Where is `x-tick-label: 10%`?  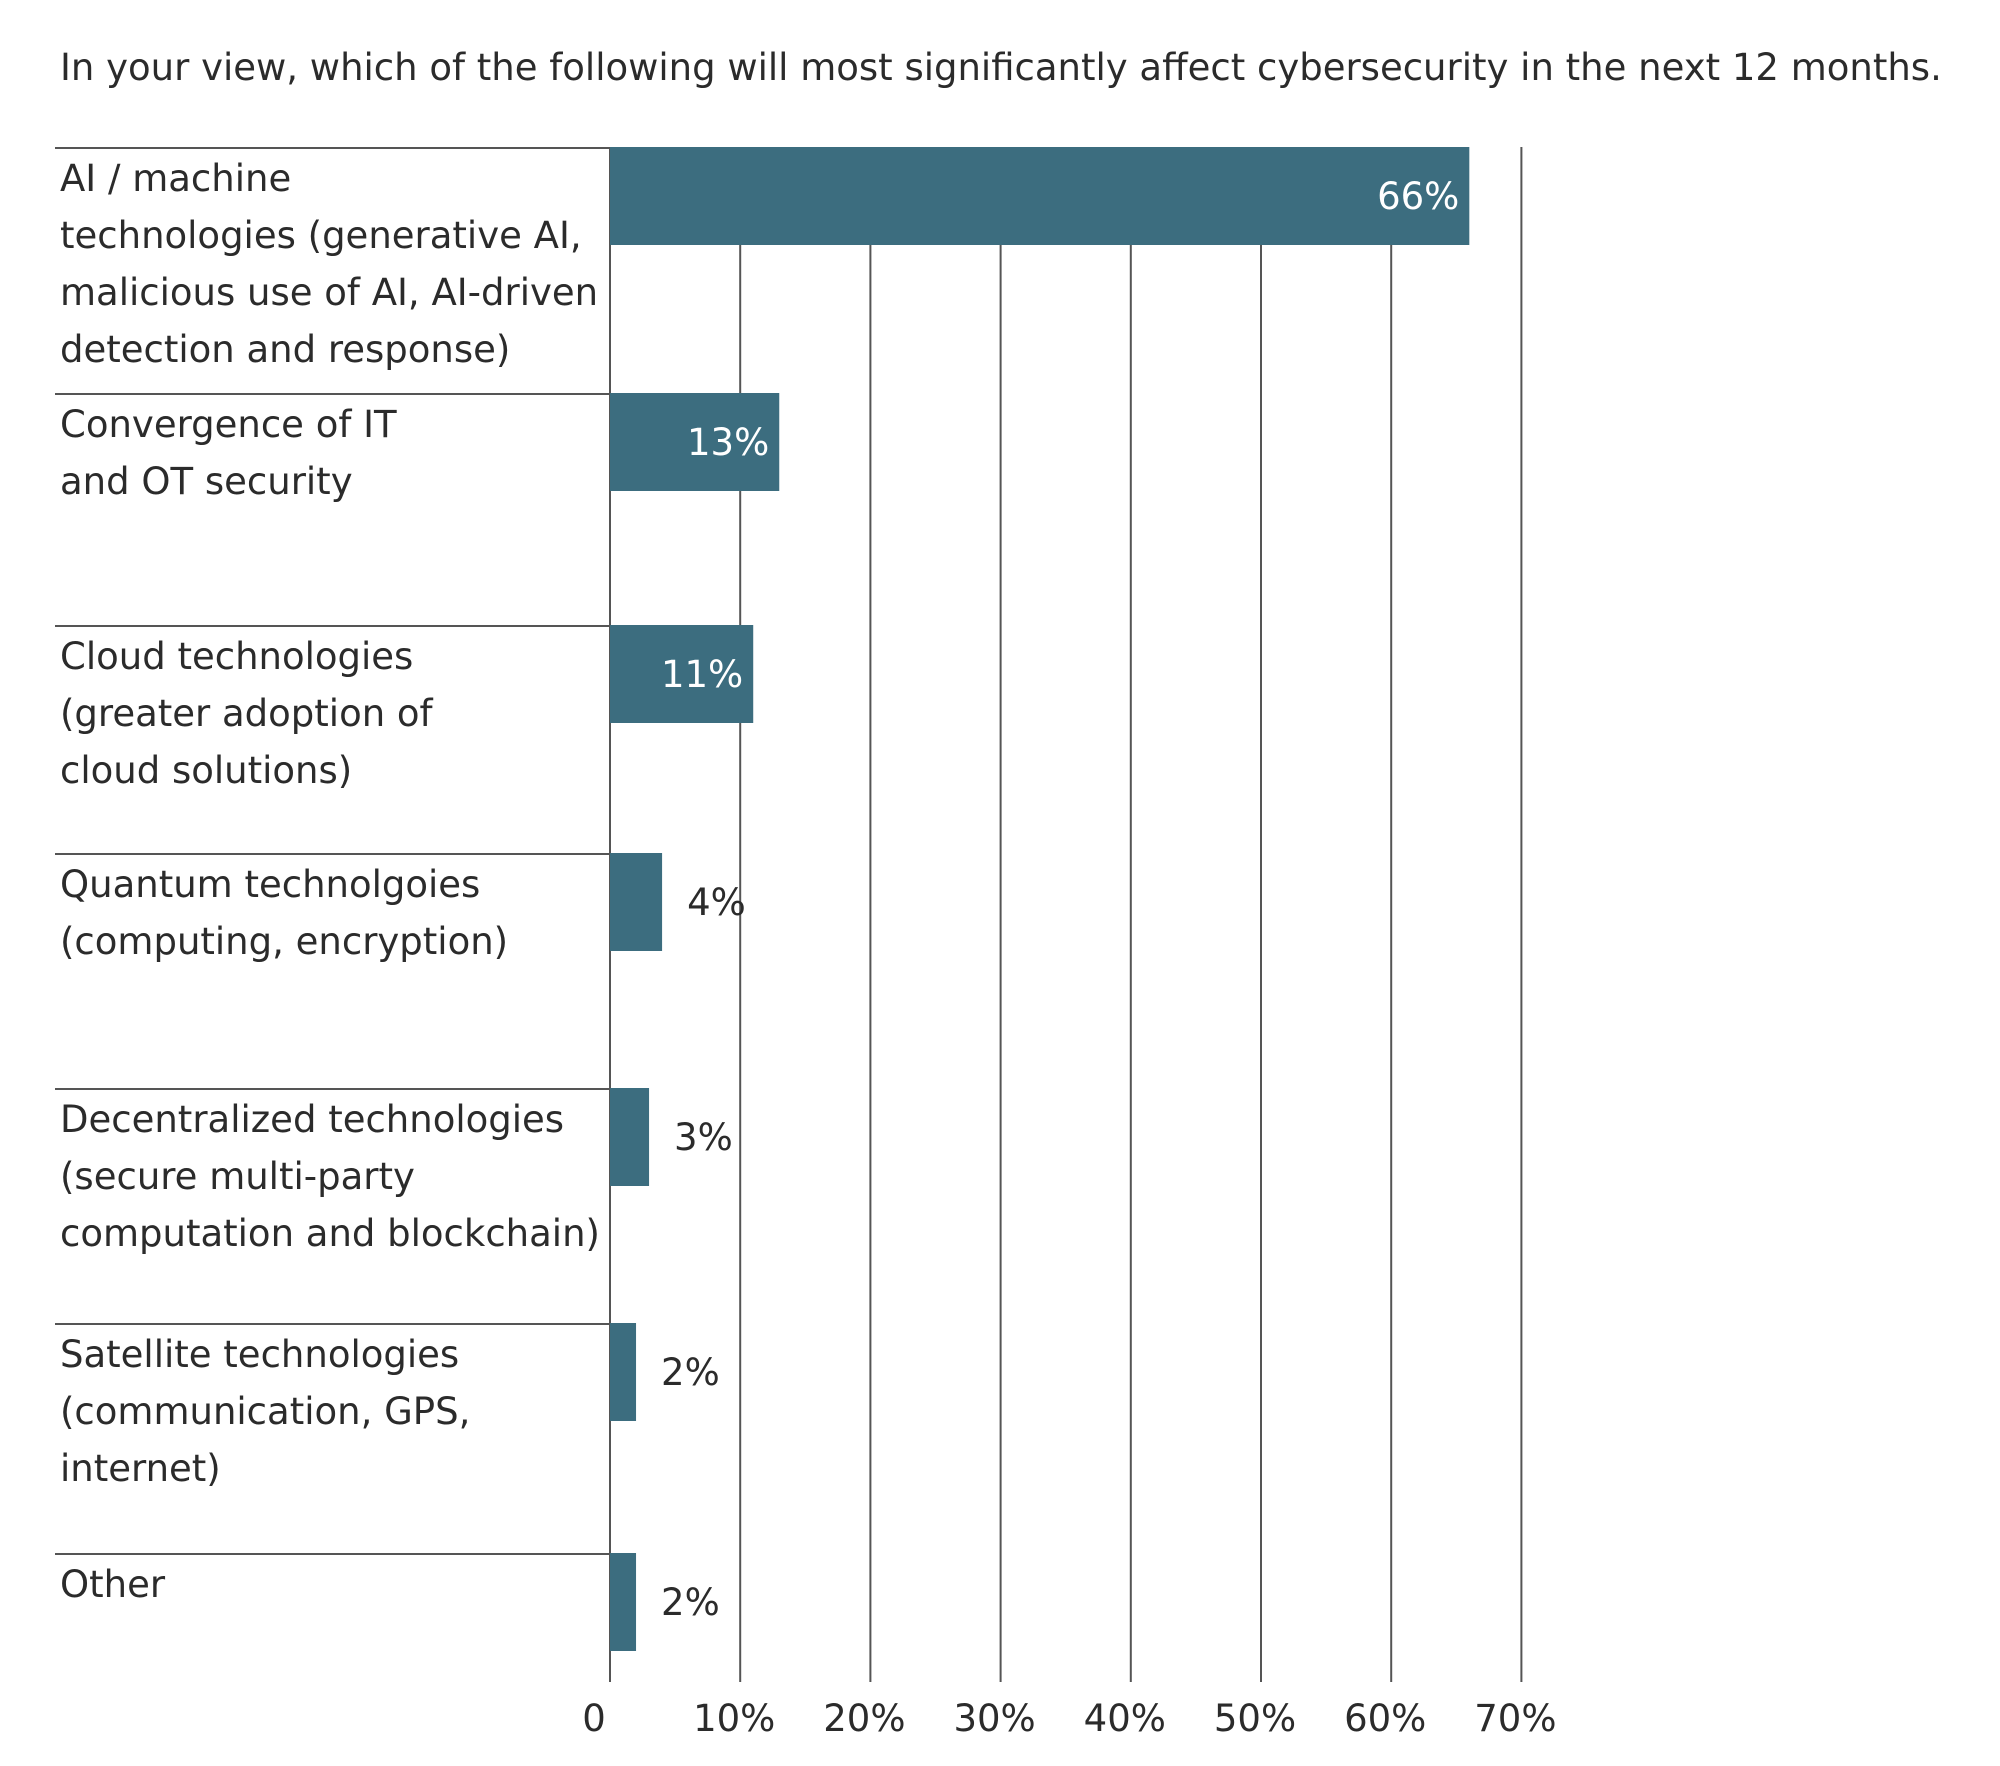 x-tick-label: 10% is located at coordinates (734, 1718).